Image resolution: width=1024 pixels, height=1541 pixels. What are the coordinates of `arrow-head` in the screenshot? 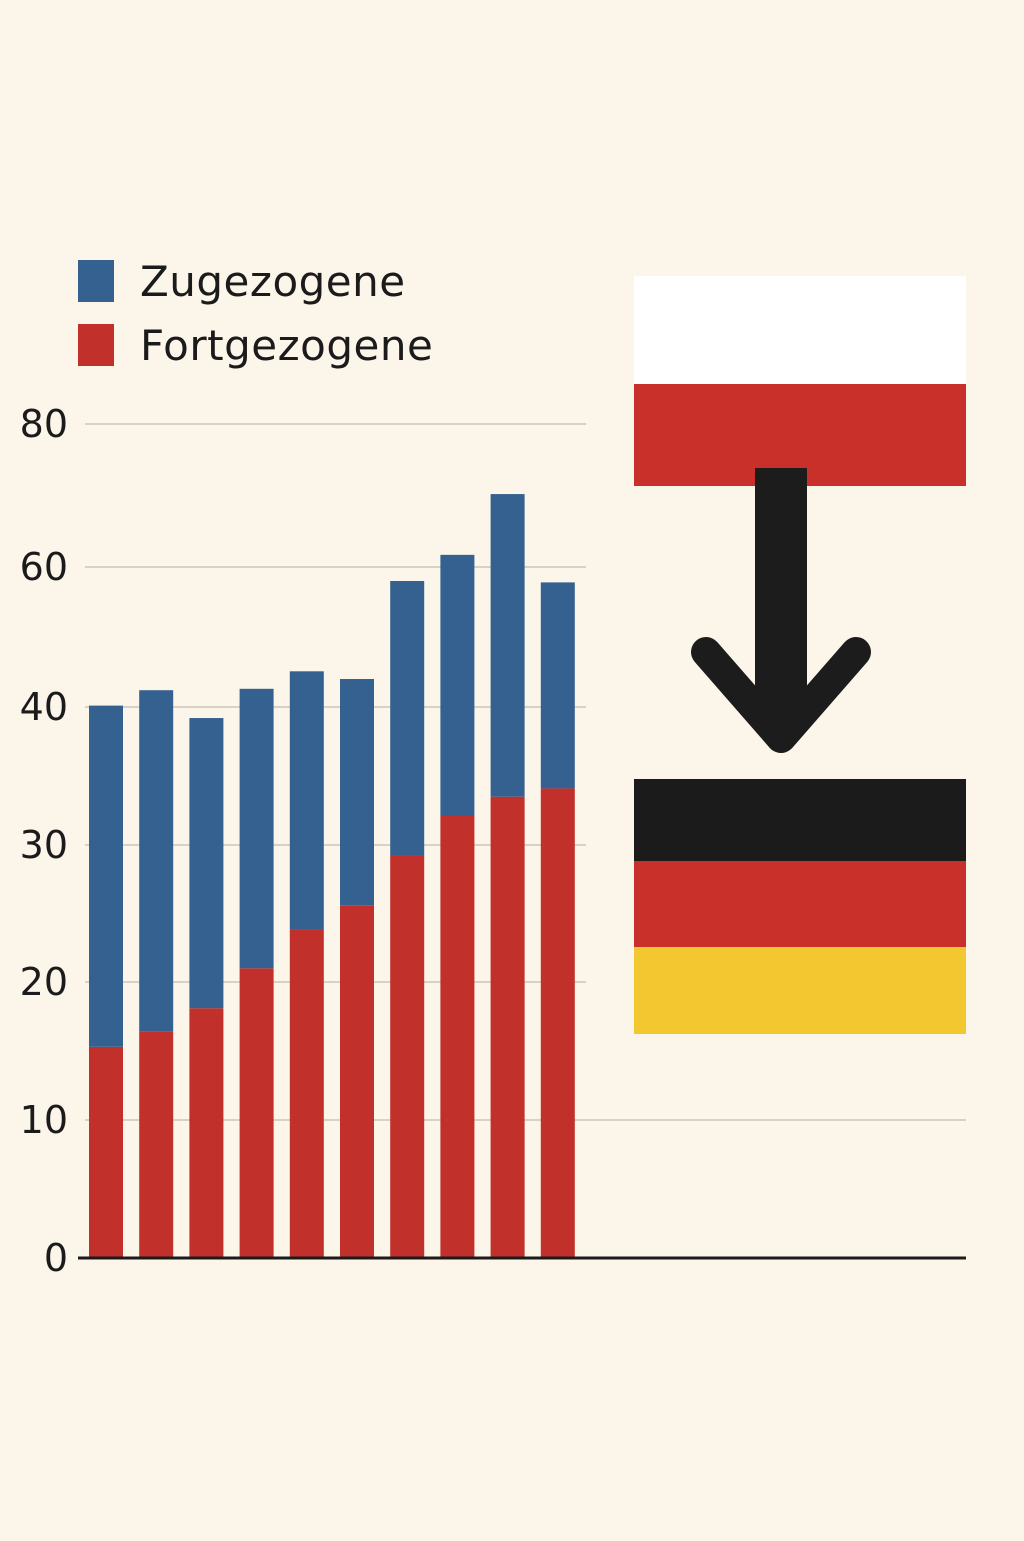 It's located at (781, 695).